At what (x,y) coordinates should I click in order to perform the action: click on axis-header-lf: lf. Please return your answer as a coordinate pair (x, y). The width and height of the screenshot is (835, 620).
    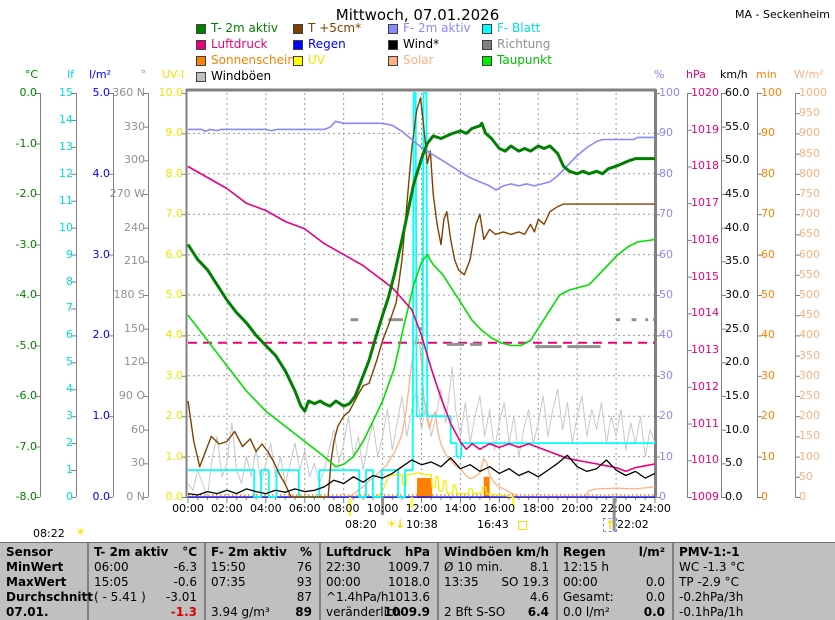
    Looking at the image, I should click on (70, 74).